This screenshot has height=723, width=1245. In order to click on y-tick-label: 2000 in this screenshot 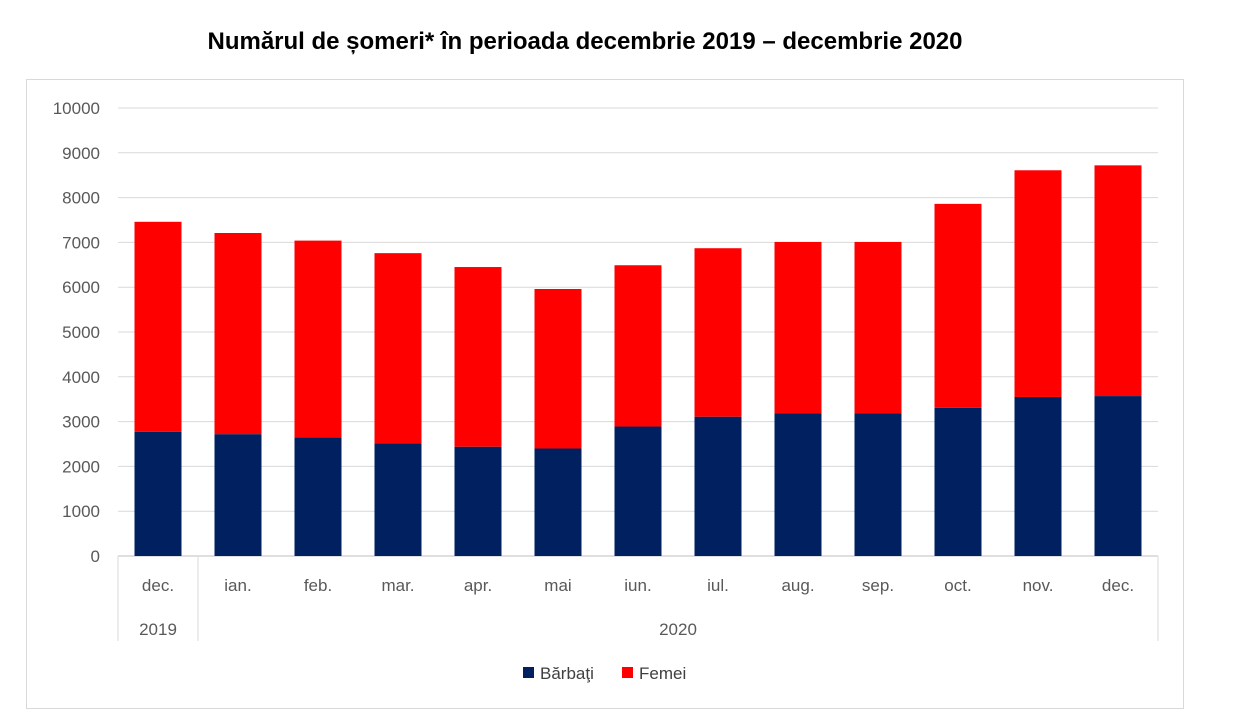, I will do `click(81, 466)`.